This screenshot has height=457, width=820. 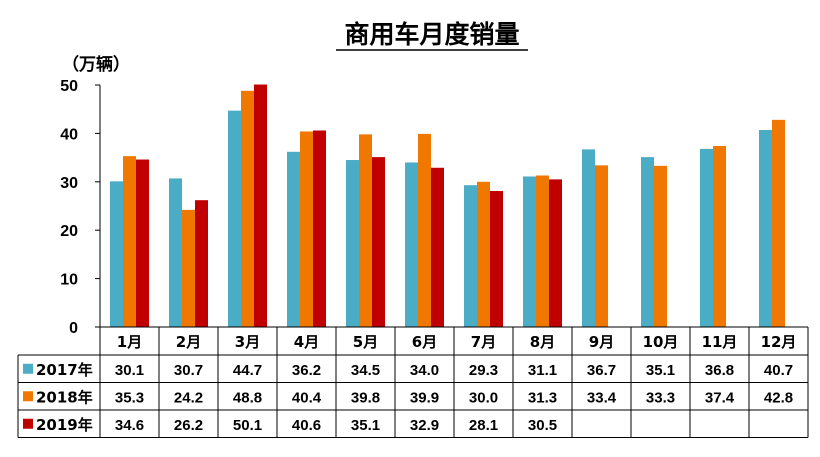 What do you see at coordinates (69, 231) in the screenshot?
I see `y-tick-label: 20` at bounding box center [69, 231].